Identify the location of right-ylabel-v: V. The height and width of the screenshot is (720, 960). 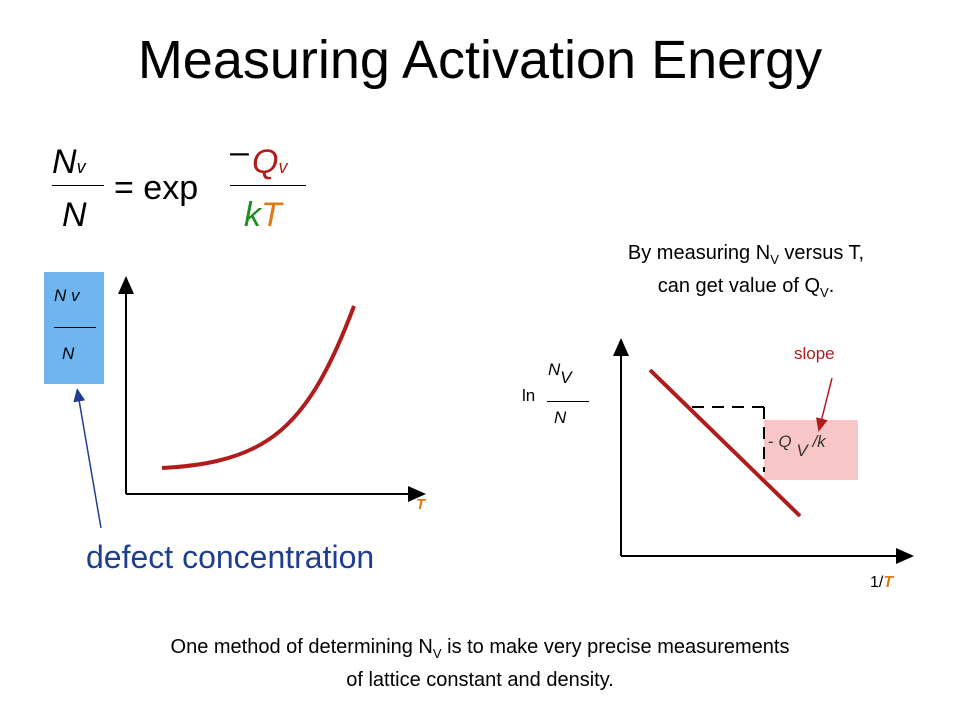
(566, 377).